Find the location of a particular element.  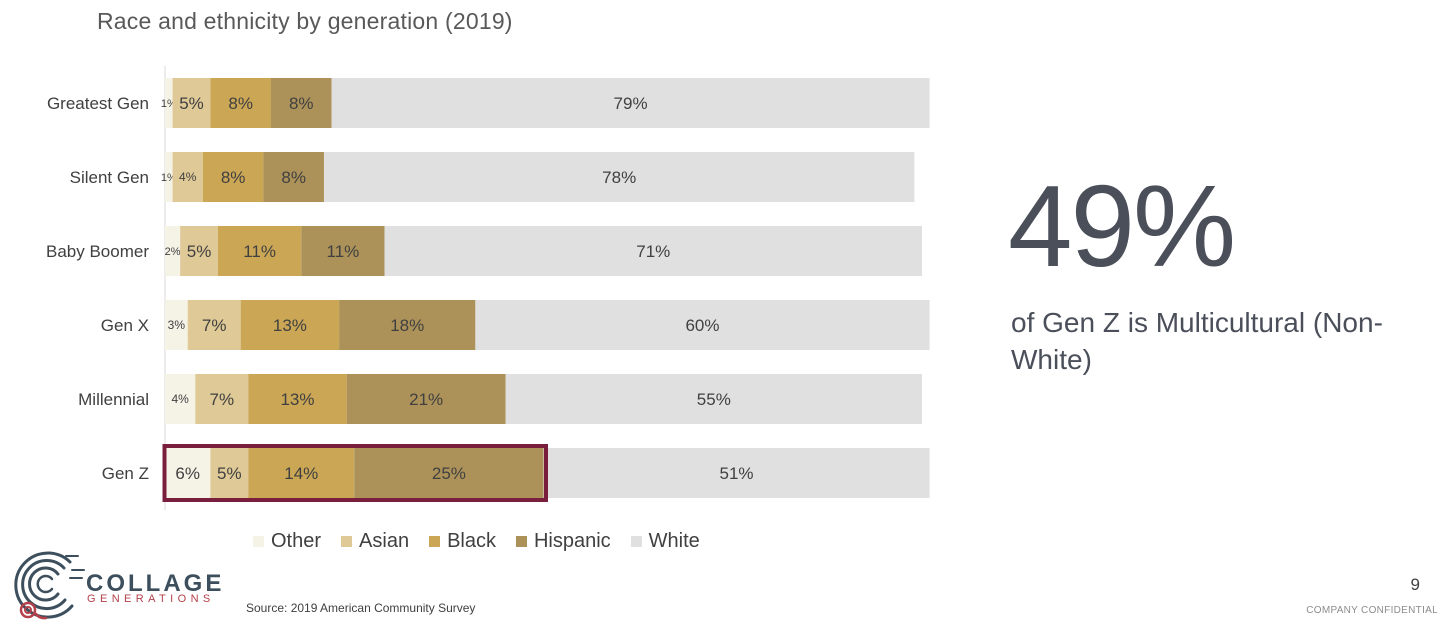

category-label-baby-boomer: Baby Boomer is located at coordinates (97, 251).